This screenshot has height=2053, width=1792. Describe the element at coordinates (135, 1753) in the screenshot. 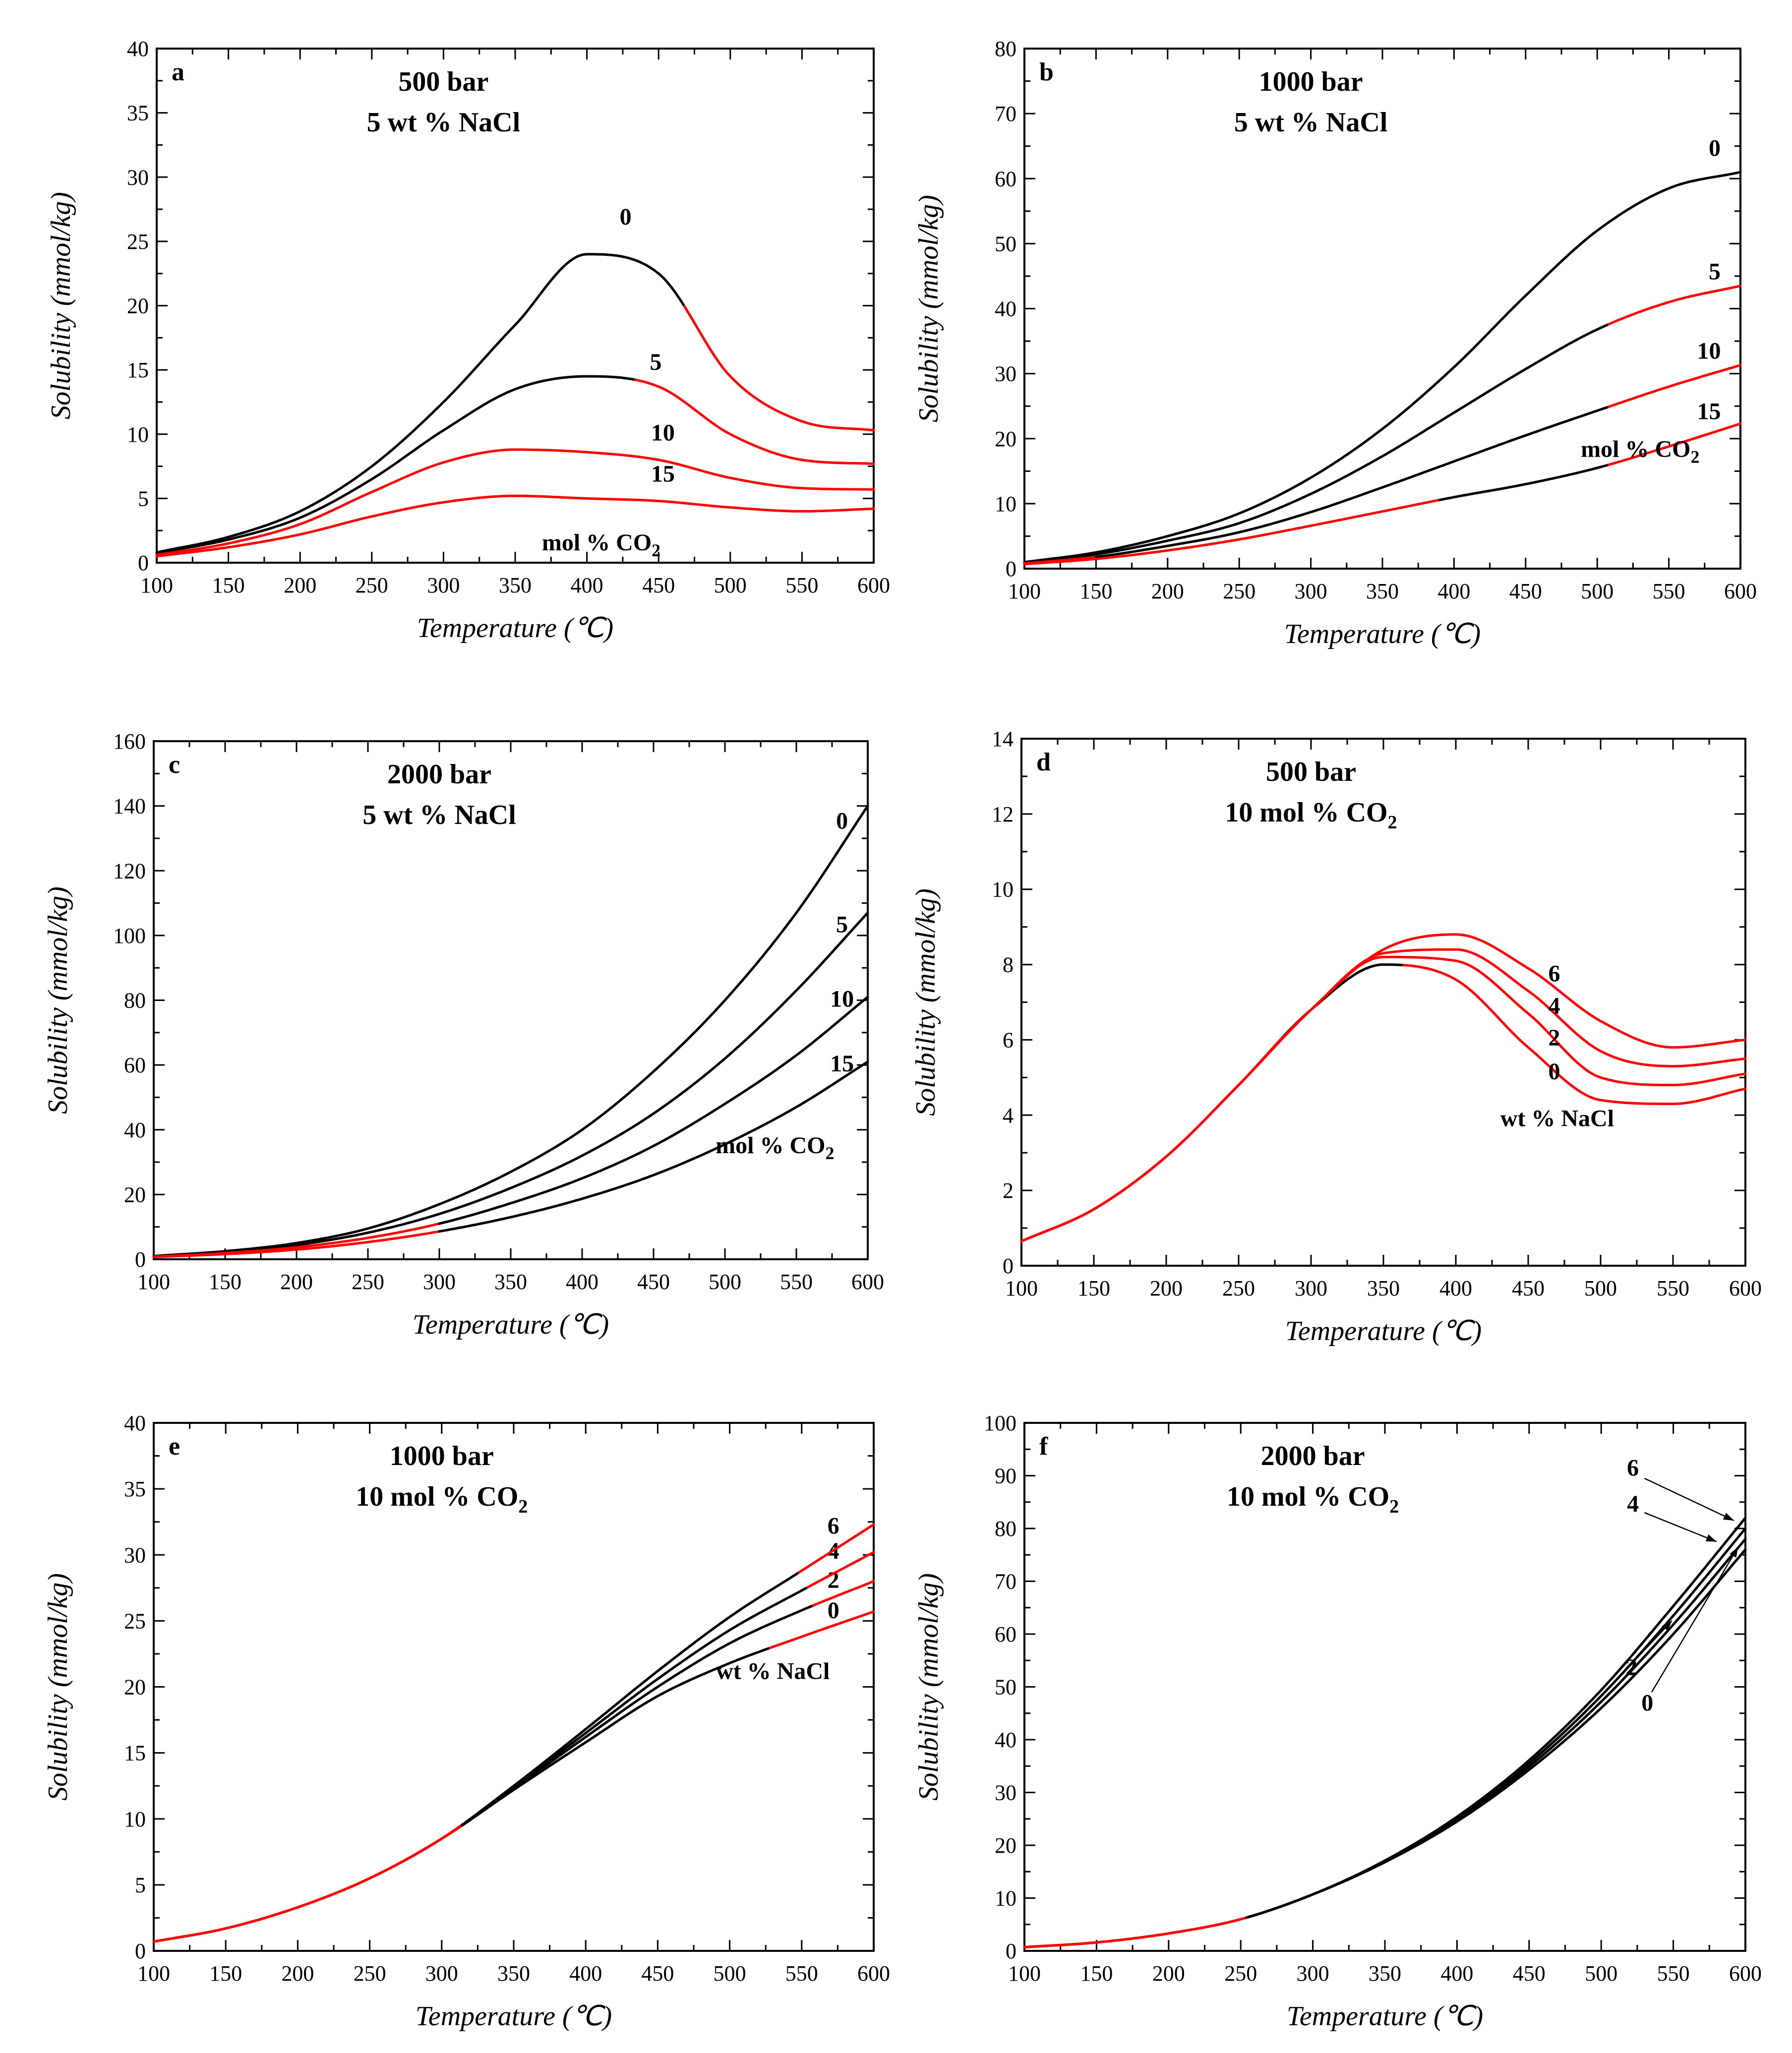

I see `y-tick-label: 15` at that location.